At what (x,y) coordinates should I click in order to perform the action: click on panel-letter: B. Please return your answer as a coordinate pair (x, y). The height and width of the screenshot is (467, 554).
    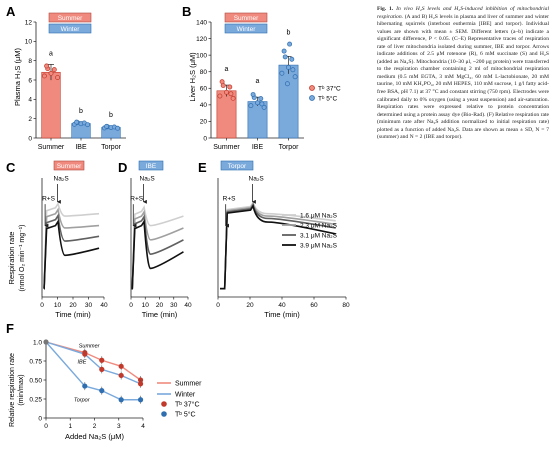
    Looking at the image, I should click on (186, 11).